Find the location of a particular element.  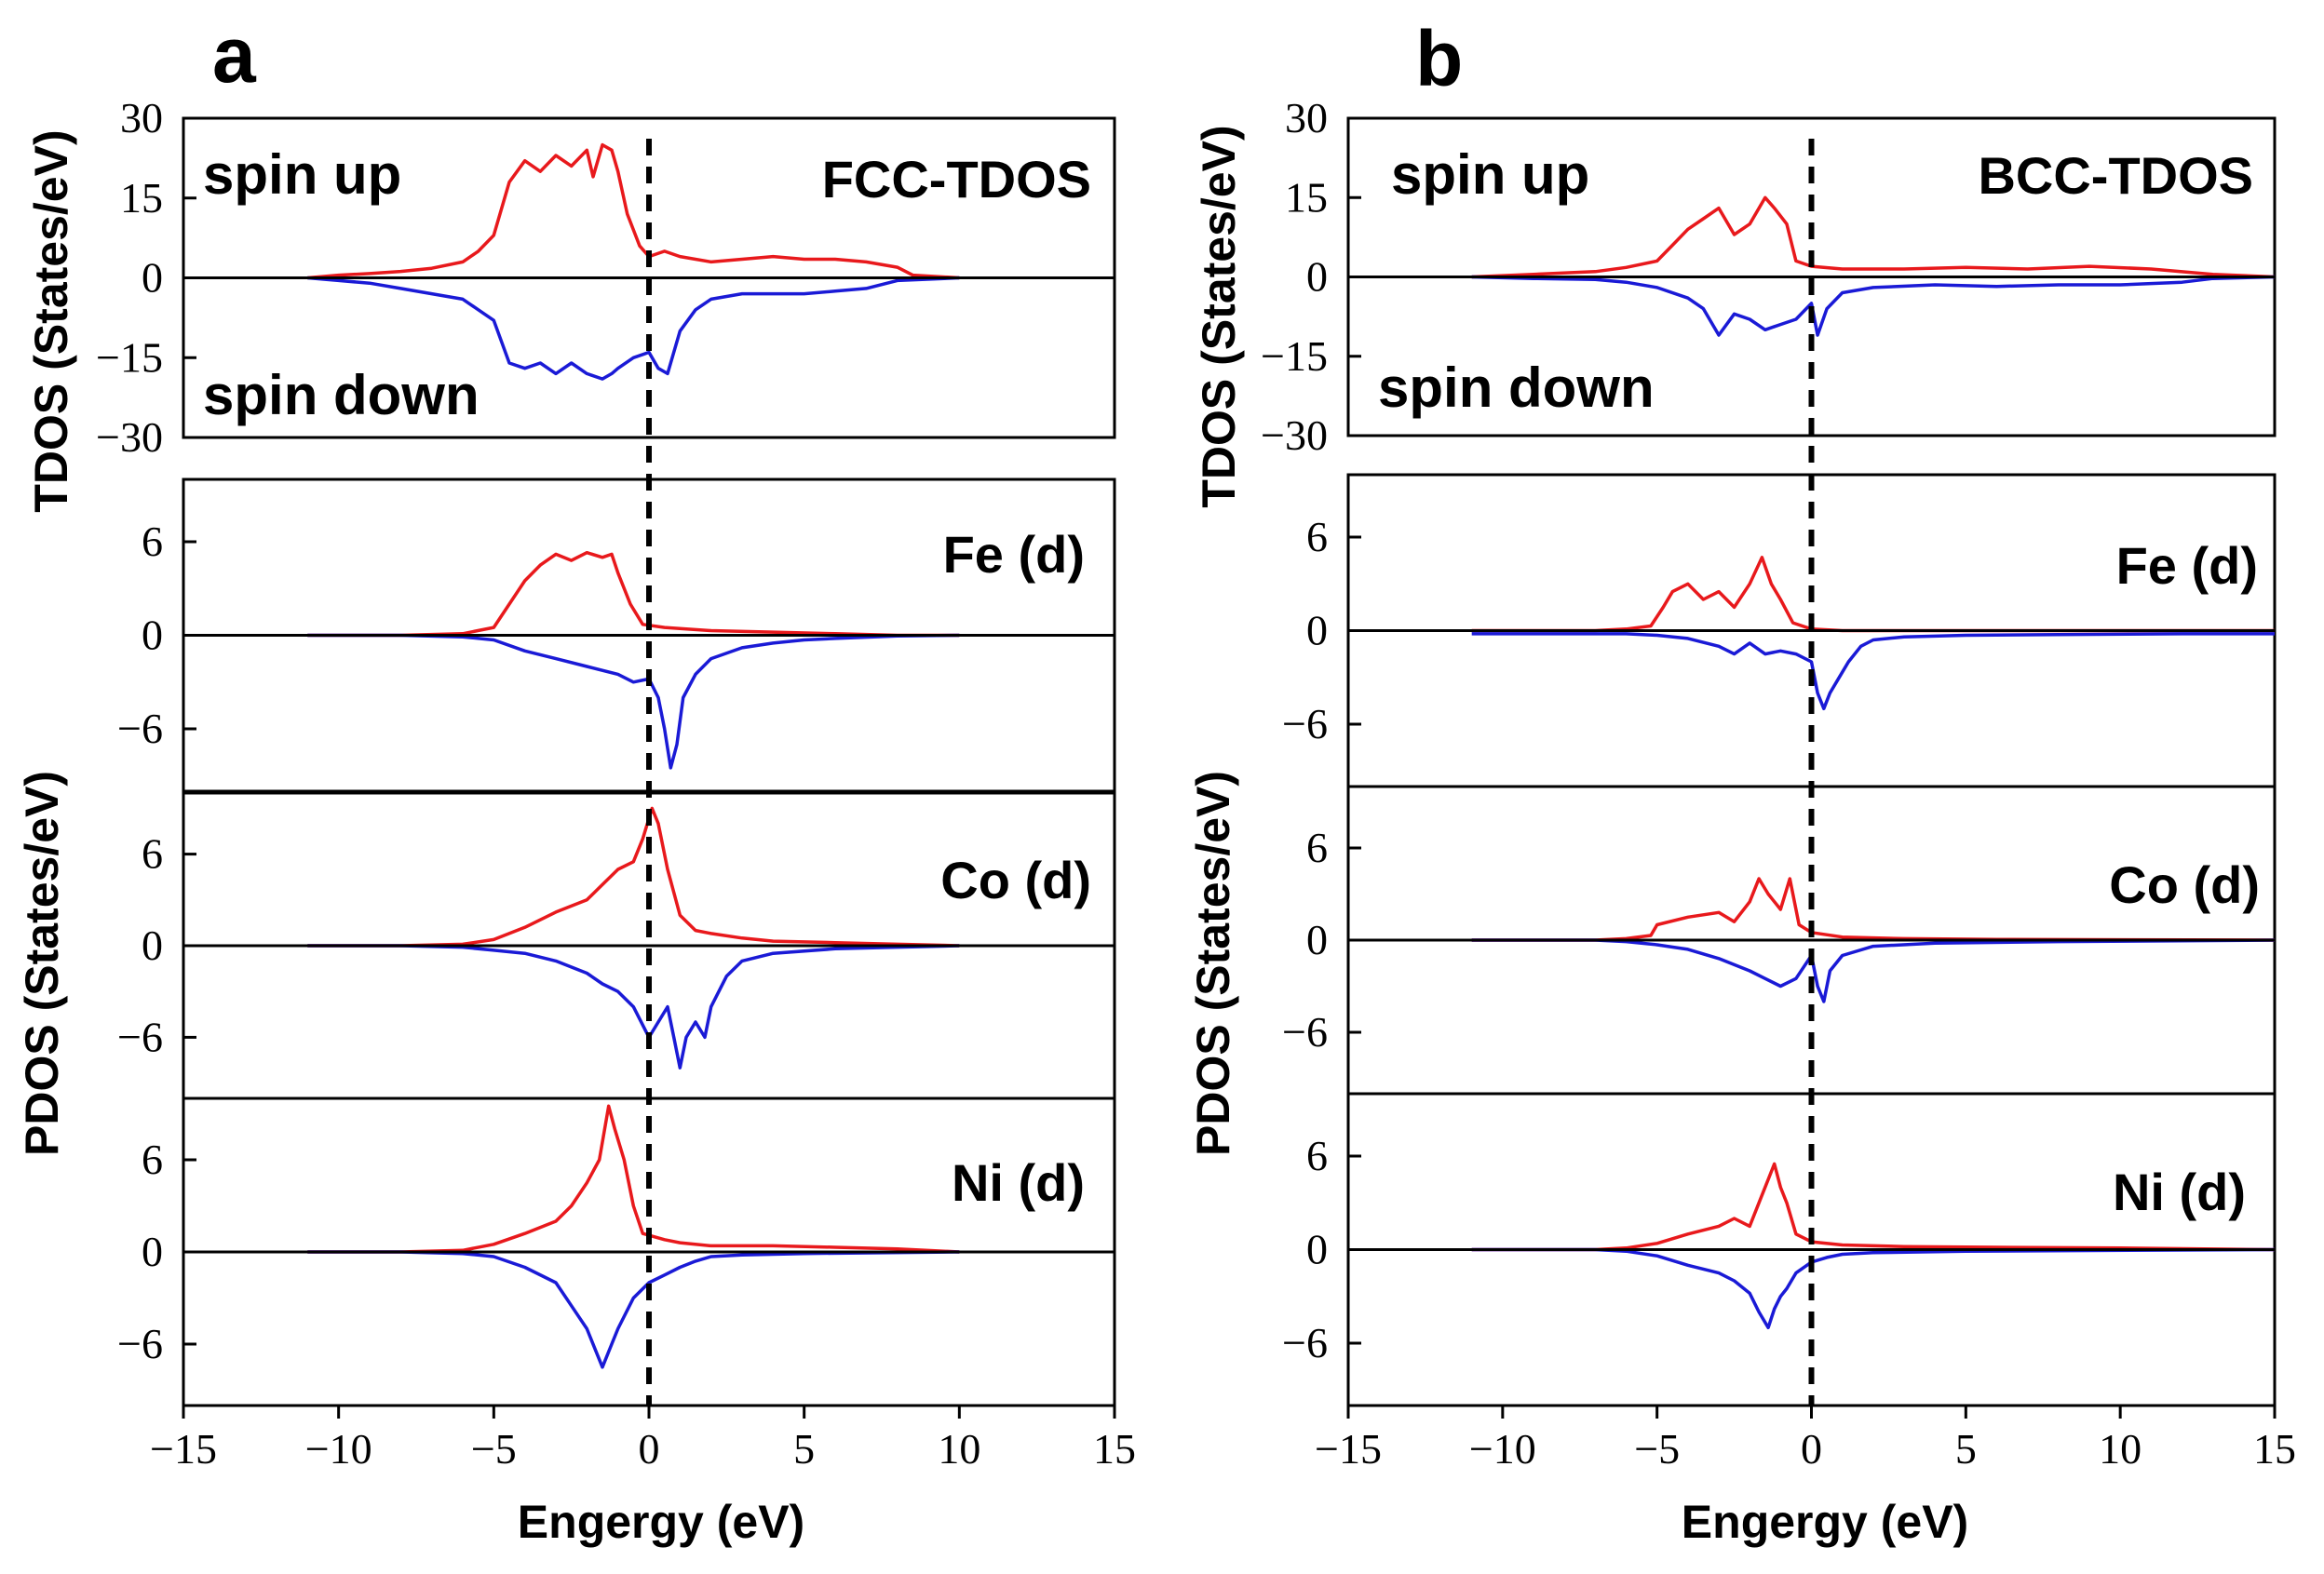

panel-b-sub1-series-spin-down is located at coordinates (1873, 671).